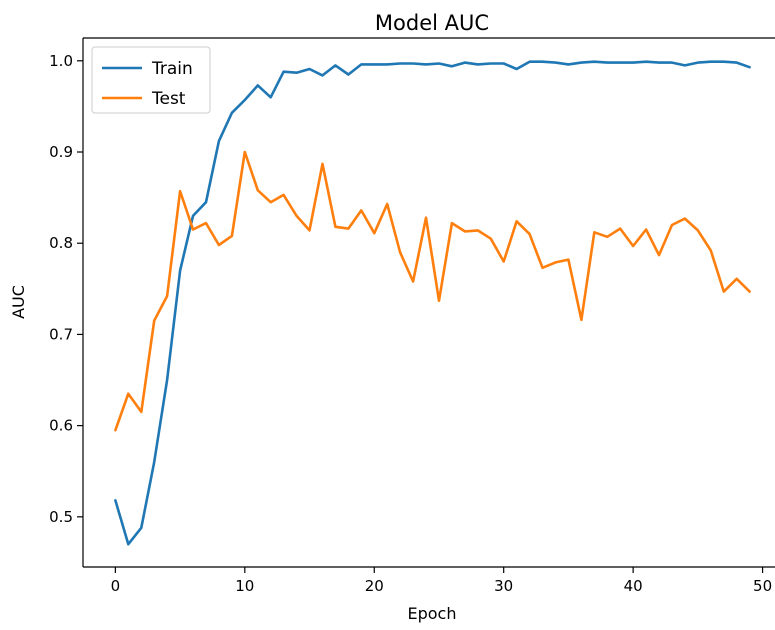 The image size is (775, 630). I want to click on y-tick-label: 0.9, so click(61, 152).